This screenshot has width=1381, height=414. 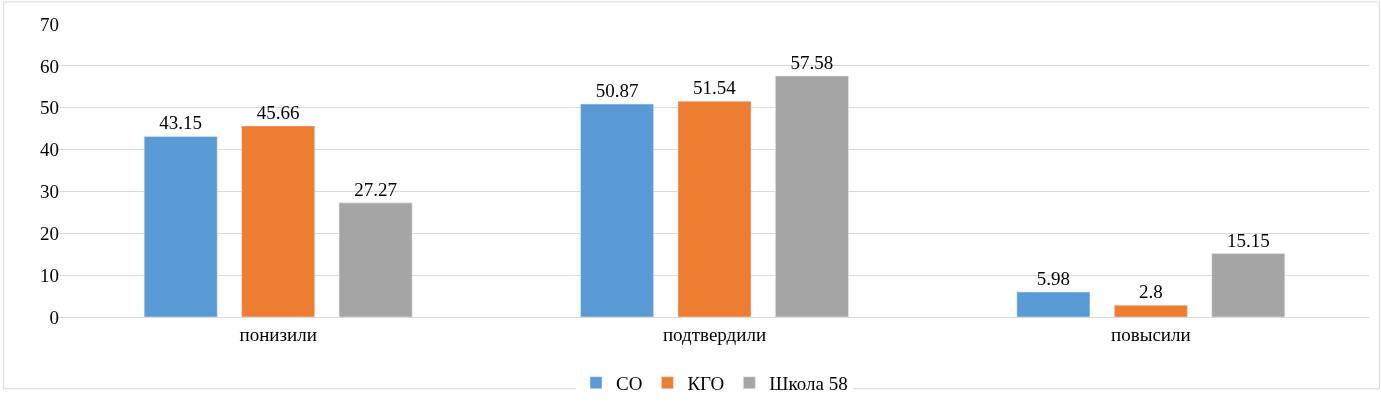 What do you see at coordinates (714, 334) in the screenshot?
I see `x-tick-label: подтвердили` at bounding box center [714, 334].